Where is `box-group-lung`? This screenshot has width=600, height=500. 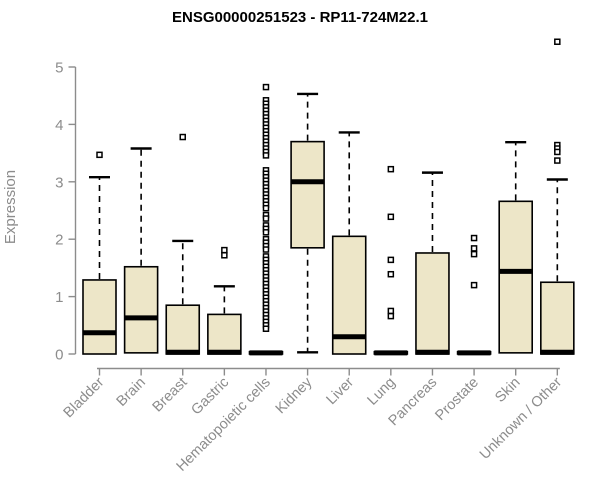 box-group-lung is located at coordinates (391, 260).